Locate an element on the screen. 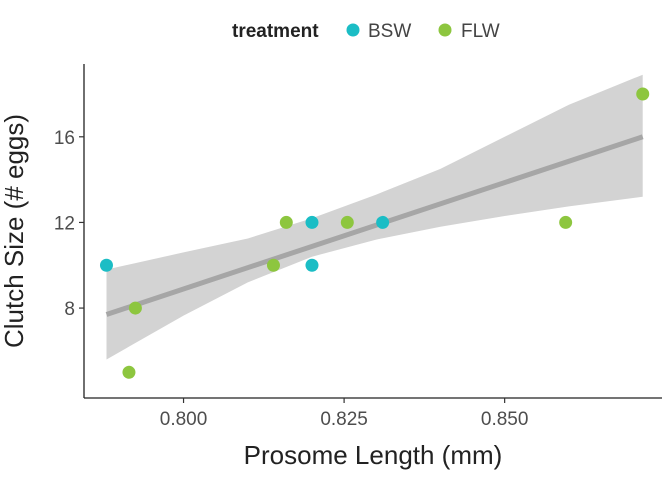  legend-label-flw: FLW is located at coordinates (480, 31).